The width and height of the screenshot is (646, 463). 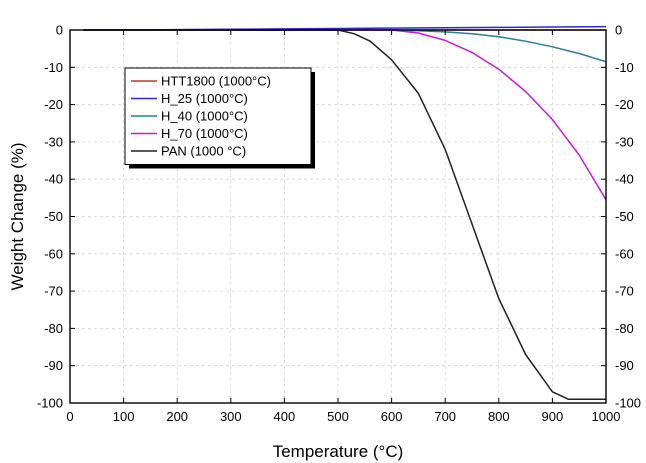 I want to click on legend-label-1: H_25 (1000°C), so click(x=204, y=98).